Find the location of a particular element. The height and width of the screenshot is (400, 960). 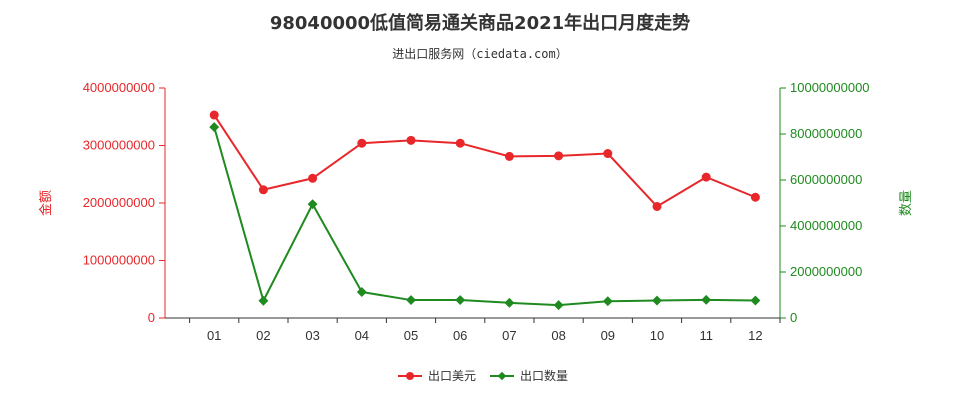

left-tick-label: 2000000000 is located at coordinates (119, 202).